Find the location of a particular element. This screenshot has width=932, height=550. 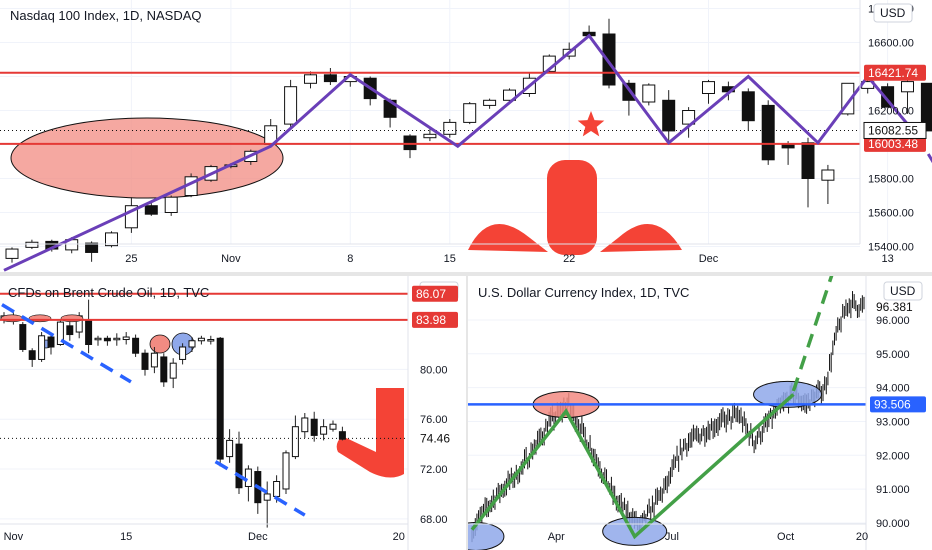

nasdaq-x-tick-label: Dec is located at coordinates (709, 259).